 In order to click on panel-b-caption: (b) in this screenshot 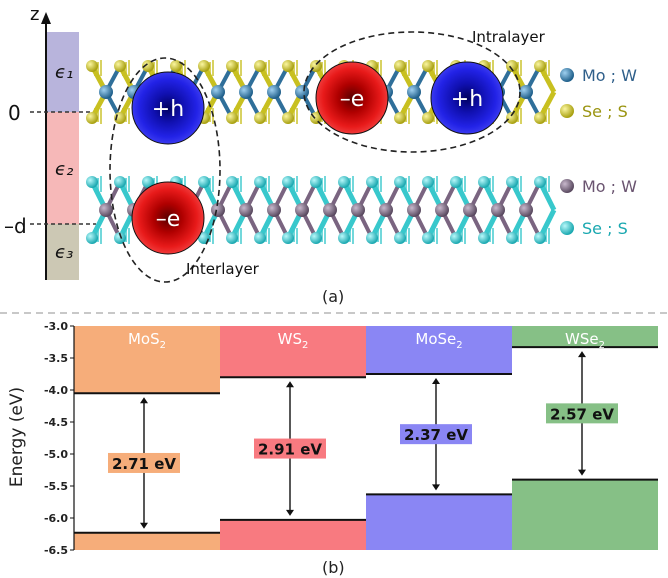, I will do `click(333, 567)`.